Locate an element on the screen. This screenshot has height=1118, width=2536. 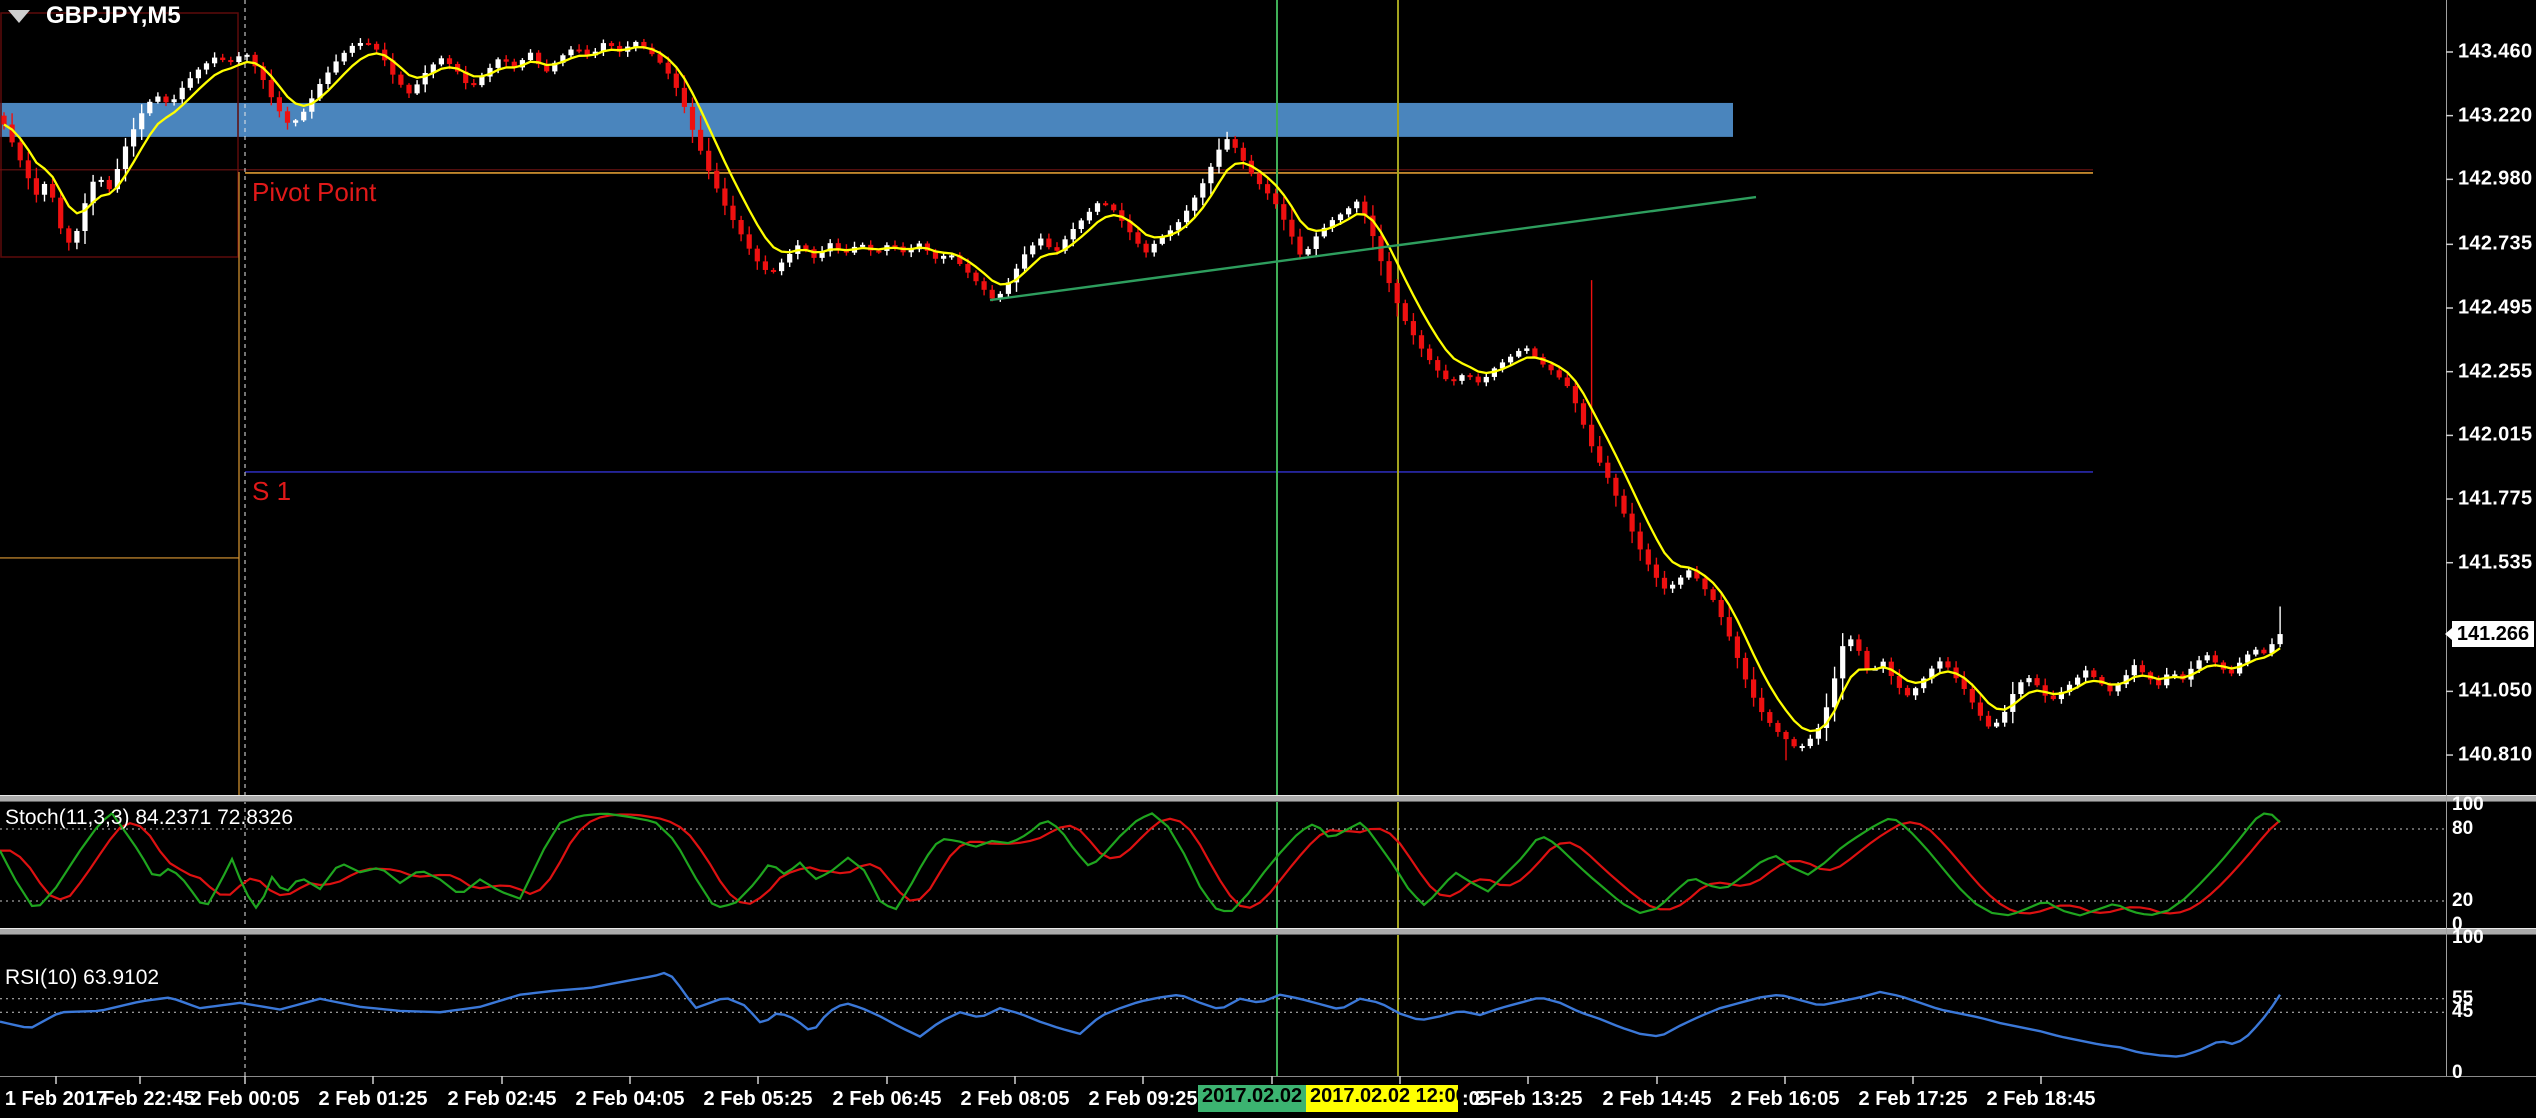
time-tick-label: 2 Feb 04:05 is located at coordinates (630, 1099).